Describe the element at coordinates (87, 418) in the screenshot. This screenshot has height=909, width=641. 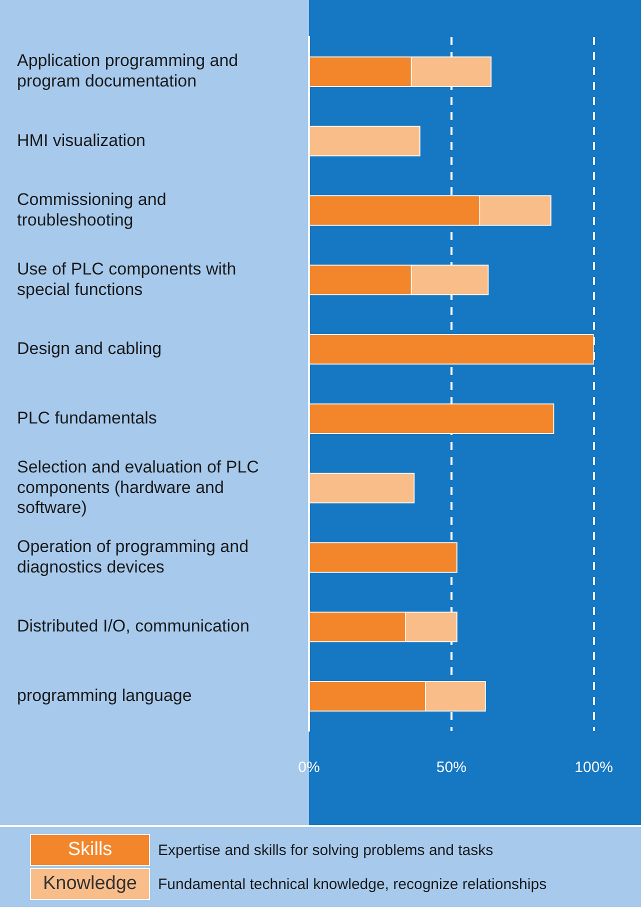
I see `y-tick-label: PLC fundamentals` at that location.